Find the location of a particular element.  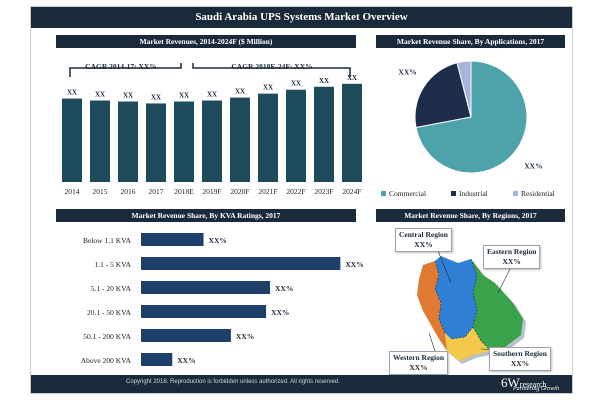

western-region-name: Western Region is located at coordinates (419, 357).